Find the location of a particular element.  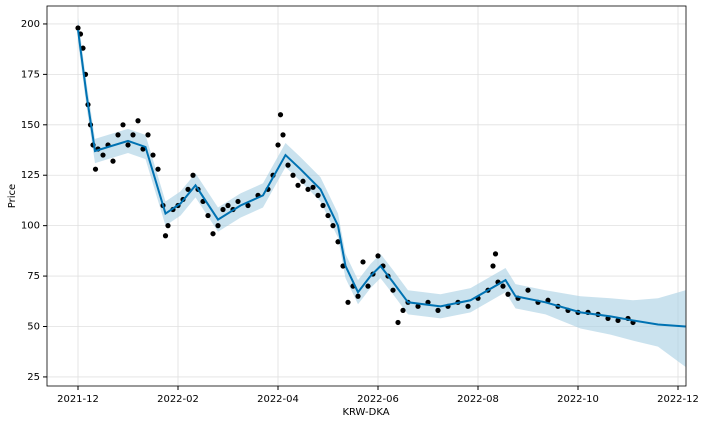

y-tick-label: 25 is located at coordinates (33, 377).